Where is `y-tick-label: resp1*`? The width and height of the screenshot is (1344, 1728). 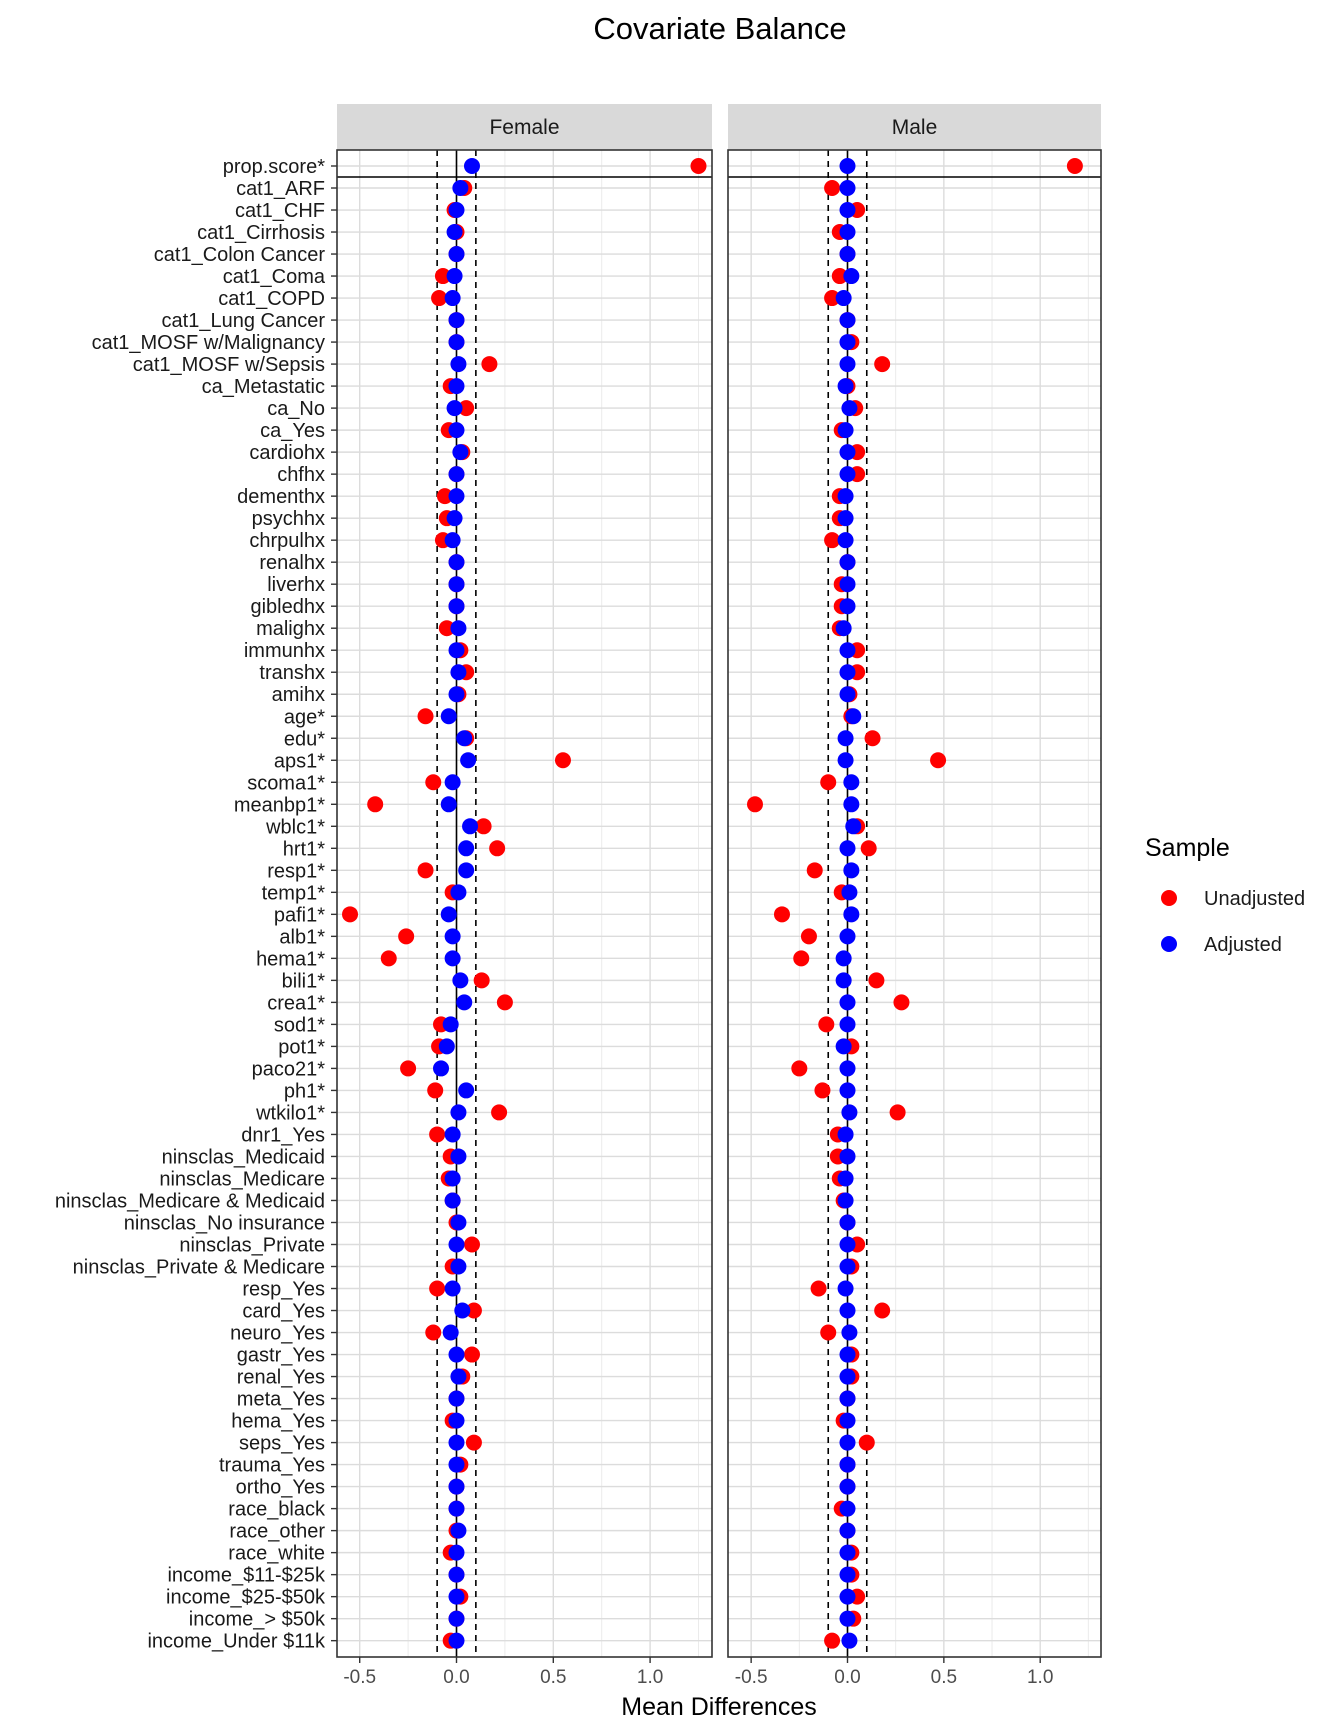 y-tick-label: resp1* is located at coordinates (296, 871).